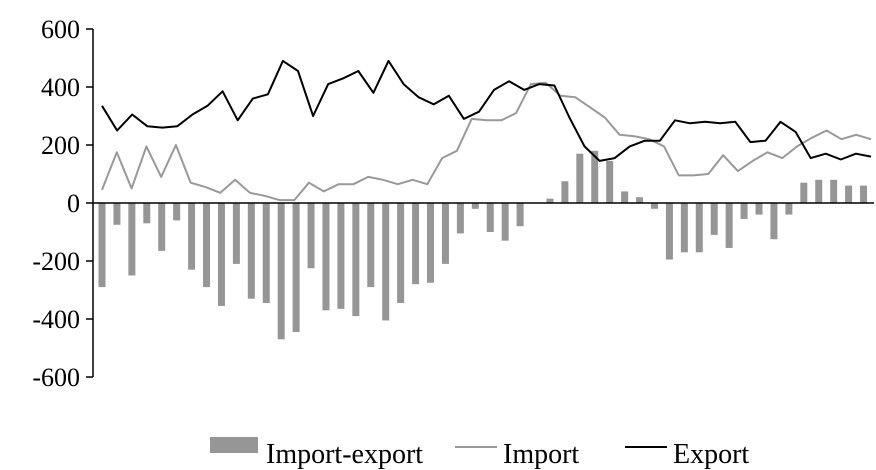 This screenshot has width=876, height=470. Describe the element at coordinates (56, 377) in the screenshot. I see `y-tick-label: -600` at that location.